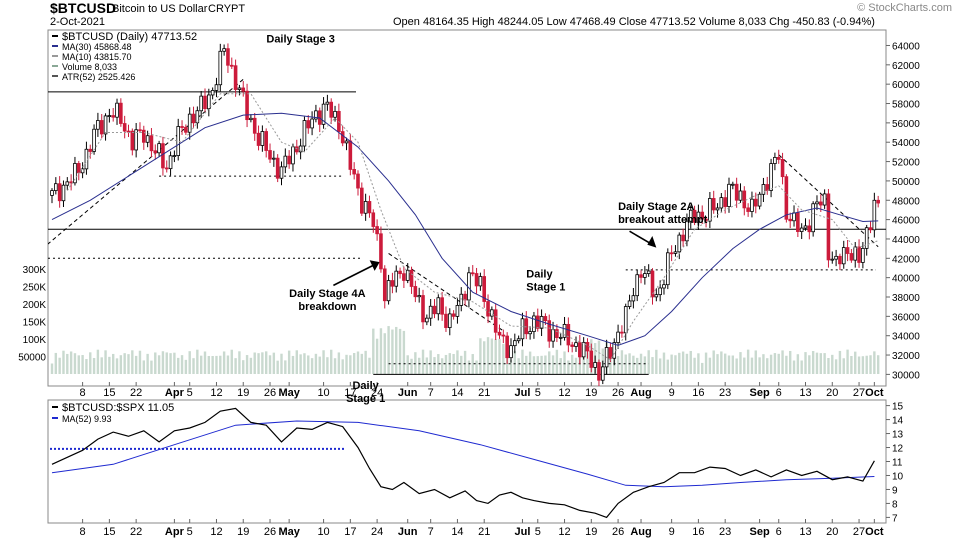 The width and height of the screenshot is (960, 540). Describe the element at coordinates (484, 393) in the screenshot. I see `date-tick-label: 21` at that location.